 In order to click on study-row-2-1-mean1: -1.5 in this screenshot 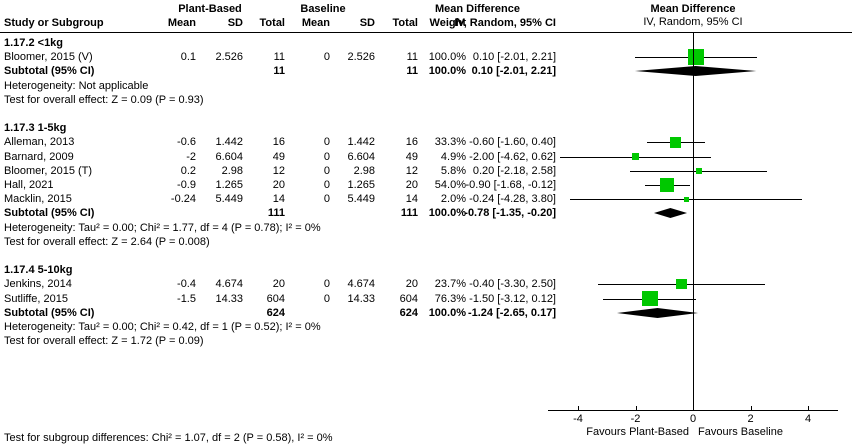, I will do `click(186, 298)`.